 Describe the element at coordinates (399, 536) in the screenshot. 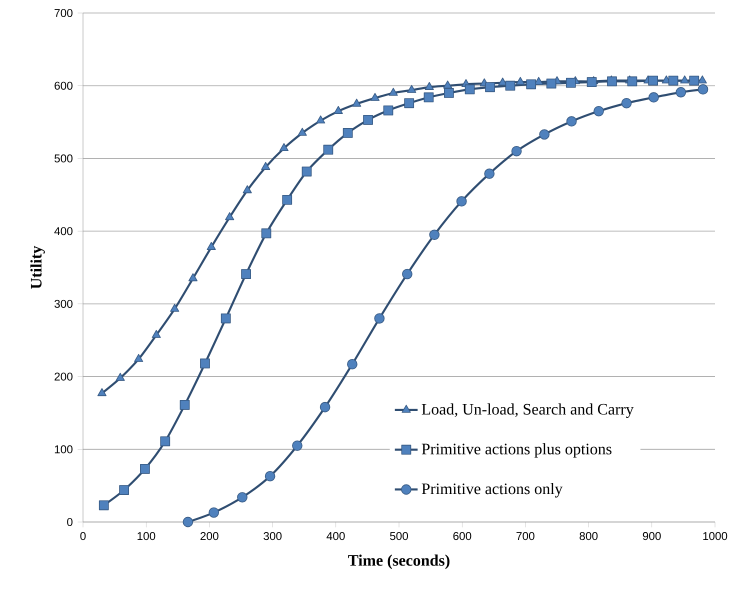

I see `x-tick-label: 500` at that location.